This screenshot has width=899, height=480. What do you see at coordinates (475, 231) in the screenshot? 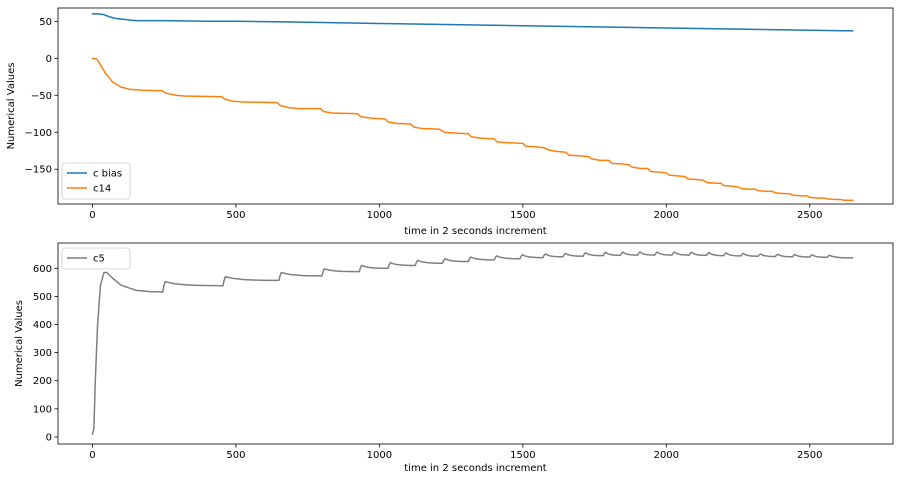
I see `top-chart-x-axis-label: time in 2 seconds increment` at bounding box center [475, 231].